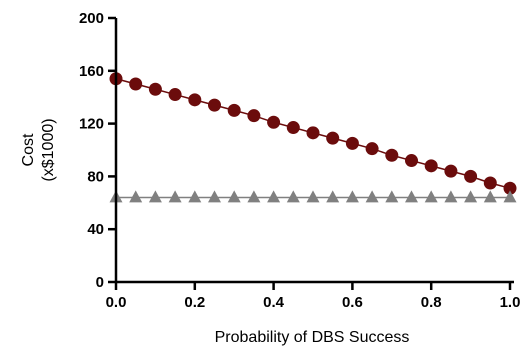 The image size is (522, 347). What do you see at coordinates (38, 149) in the screenshot?
I see `y-axis-title: Cost (x$1000)` at bounding box center [38, 149].